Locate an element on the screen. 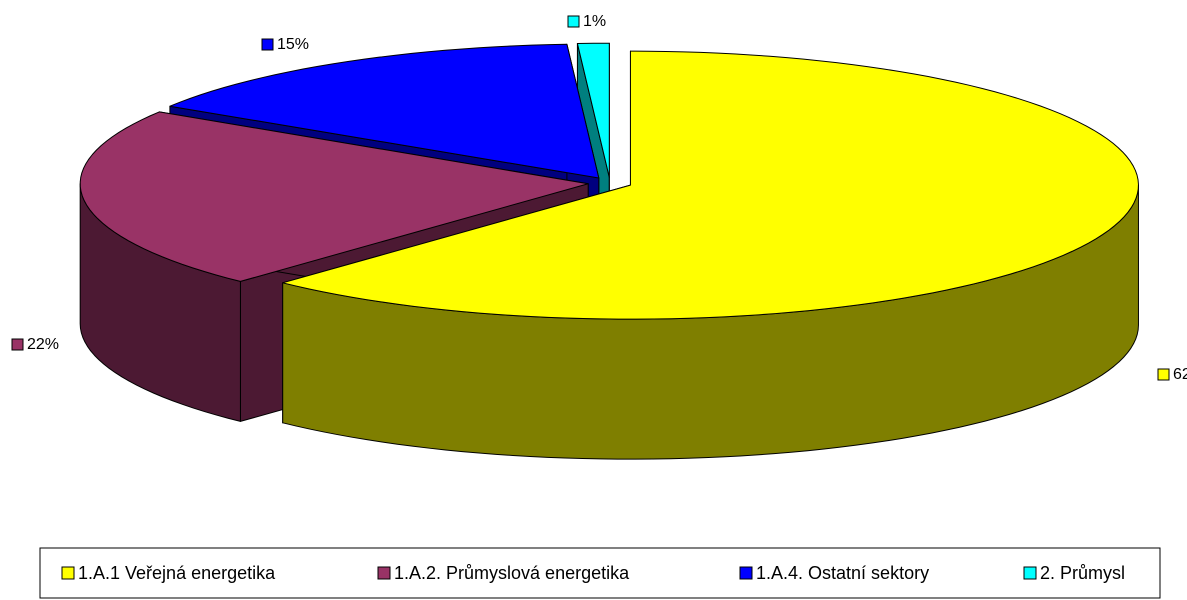 Image resolution: width=1187 pixels, height=600 pixels. legend-label: 1.A.4. Ostatní sektory is located at coordinates (842, 573).